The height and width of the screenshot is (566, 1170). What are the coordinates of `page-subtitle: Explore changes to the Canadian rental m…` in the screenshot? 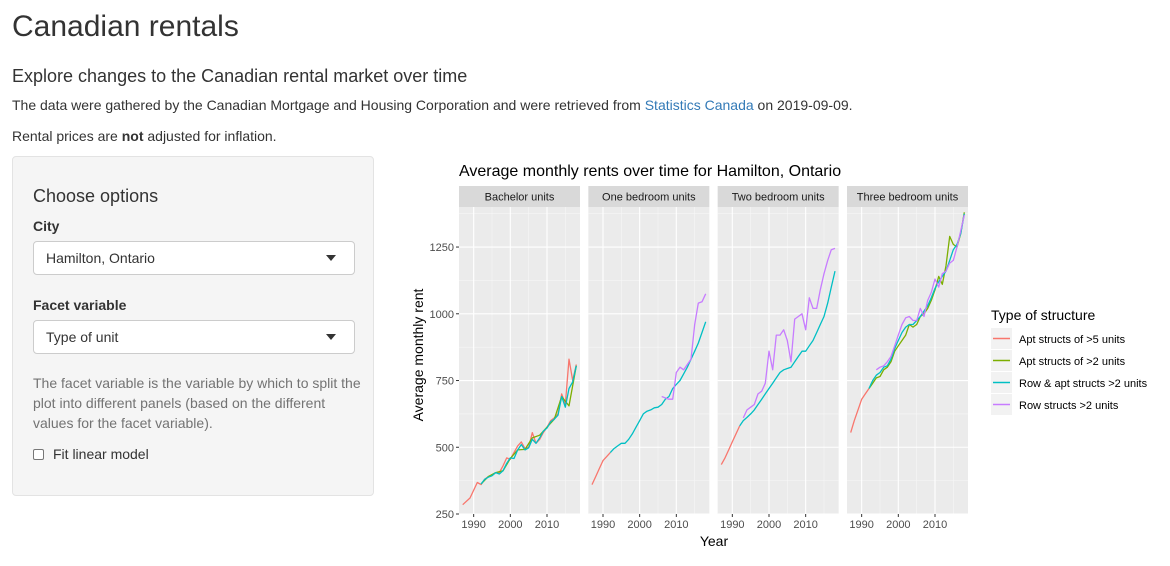 It's located at (240, 76).